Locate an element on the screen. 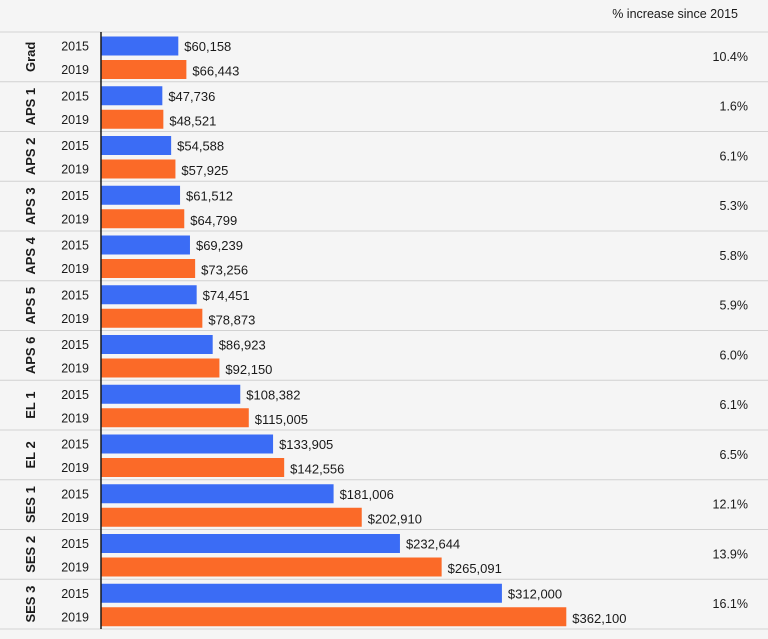 The height and width of the screenshot is (639, 768). bar-aps-6-2019 is located at coordinates (160, 368).